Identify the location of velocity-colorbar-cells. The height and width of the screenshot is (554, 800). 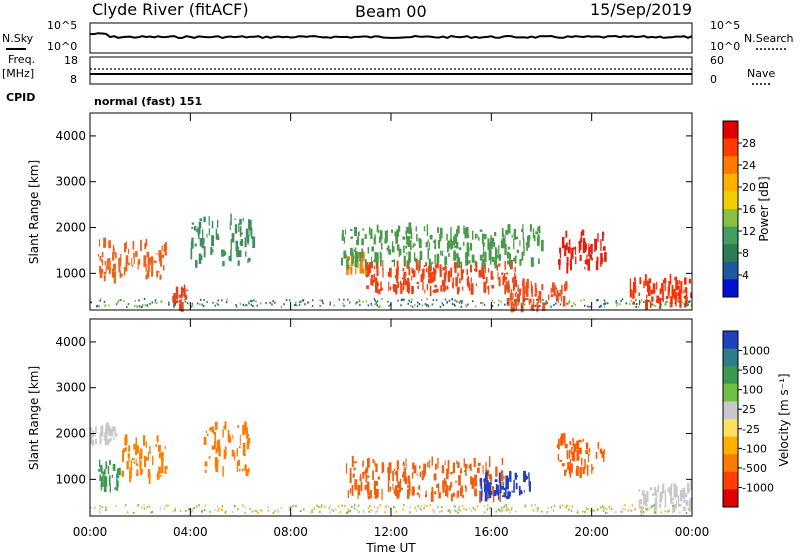
(730, 419).